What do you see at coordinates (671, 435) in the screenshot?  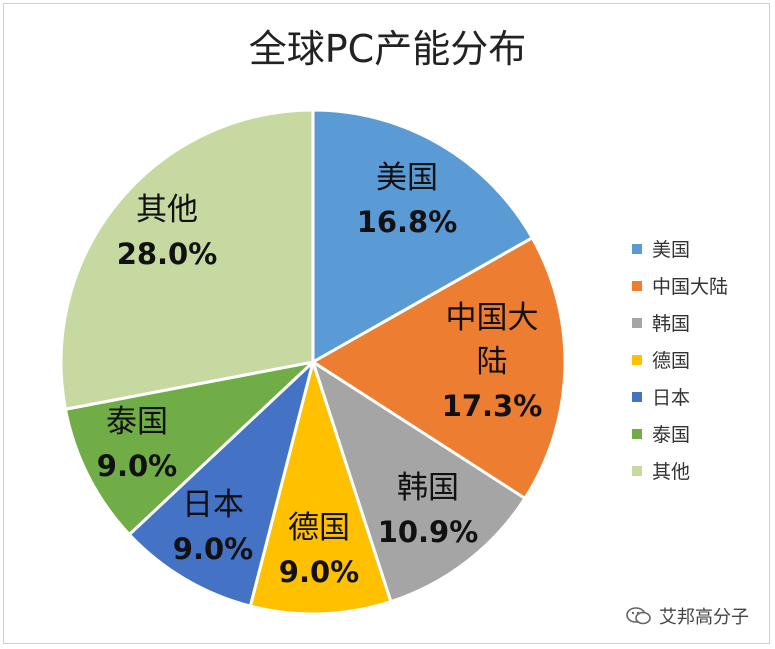 I see `legend-label-5: 泰国` at bounding box center [671, 435].